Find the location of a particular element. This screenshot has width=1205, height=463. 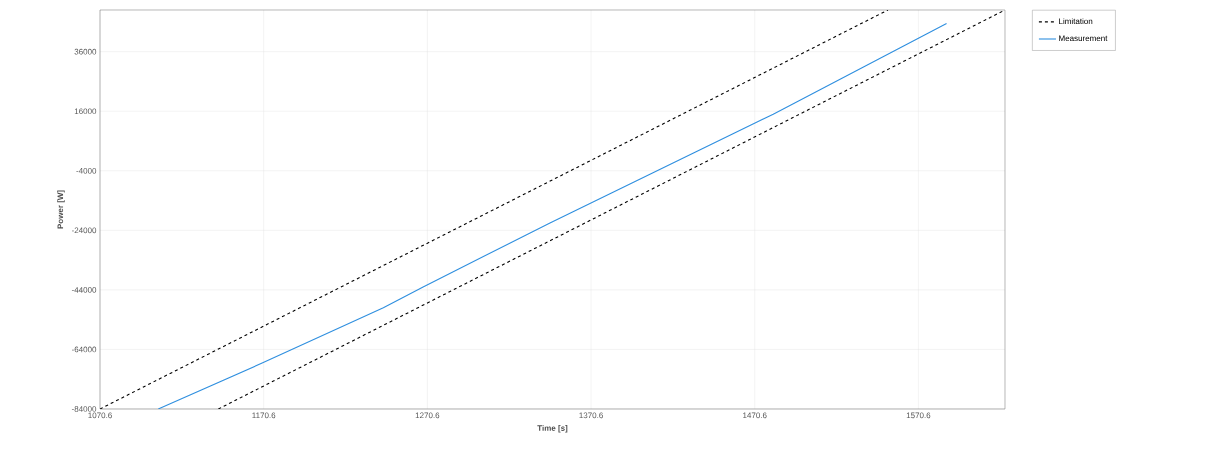

x-tick-label: 1070.6 is located at coordinates (100, 415).